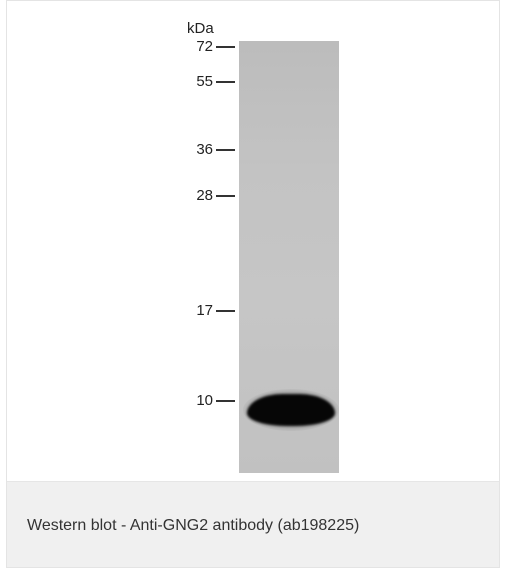 The image size is (506, 570). What do you see at coordinates (204, 310) in the screenshot?
I see `marker-label: 17` at bounding box center [204, 310].